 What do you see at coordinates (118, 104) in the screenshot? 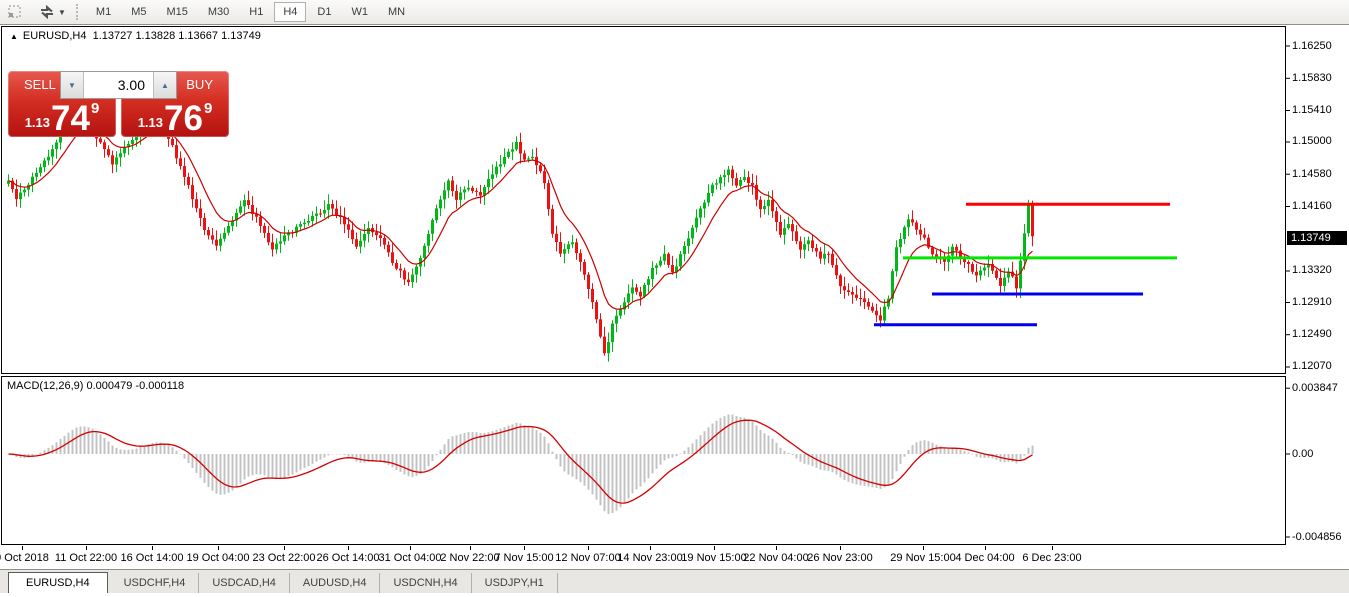
I see `one-click-trading-panel: SELL BUY ▼ ▲ 1.13 74 9 1.13 76 9` at bounding box center [118, 104].